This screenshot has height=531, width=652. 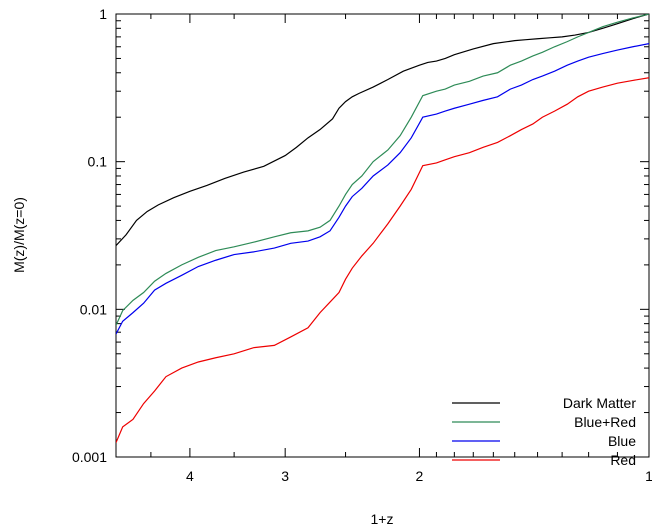 I want to click on x-axis-title: 1+z, so click(x=382, y=519).